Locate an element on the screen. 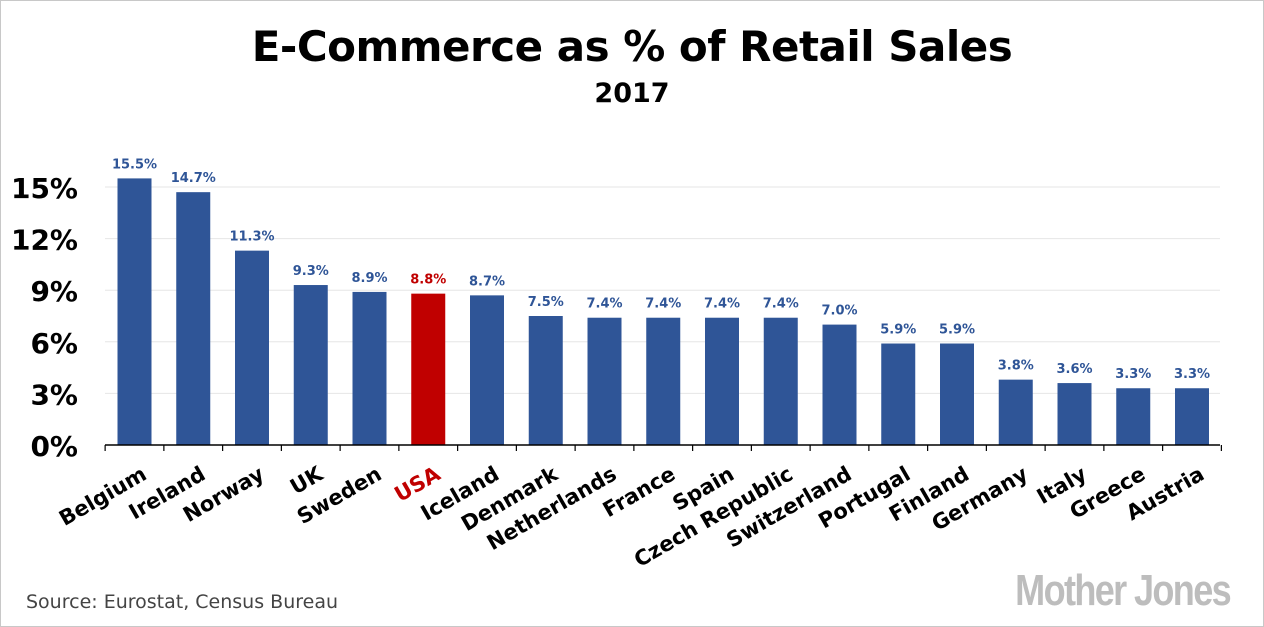 The height and width of the screenshot is (627, 1264). y-tick-label: 12% is located at coordinates (44, 240).